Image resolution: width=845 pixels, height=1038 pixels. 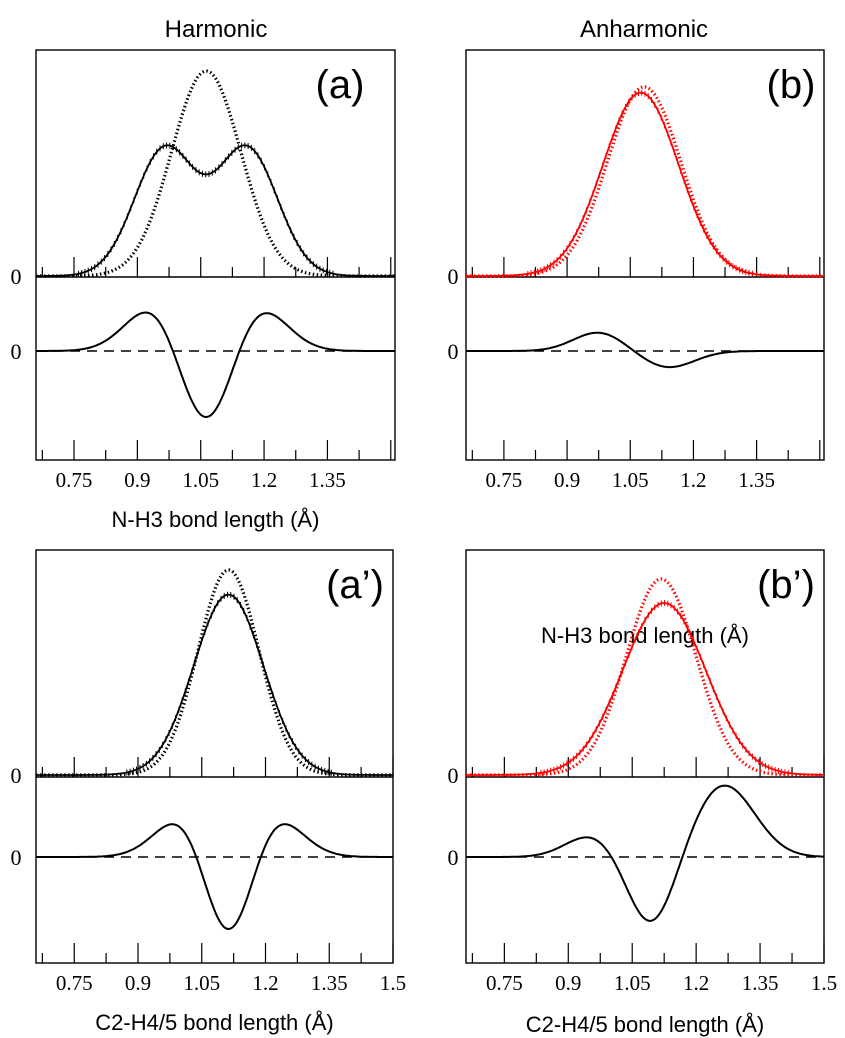 I want to click on column-title-anharmonic: Anharmonic, so click(x=644, y=29).